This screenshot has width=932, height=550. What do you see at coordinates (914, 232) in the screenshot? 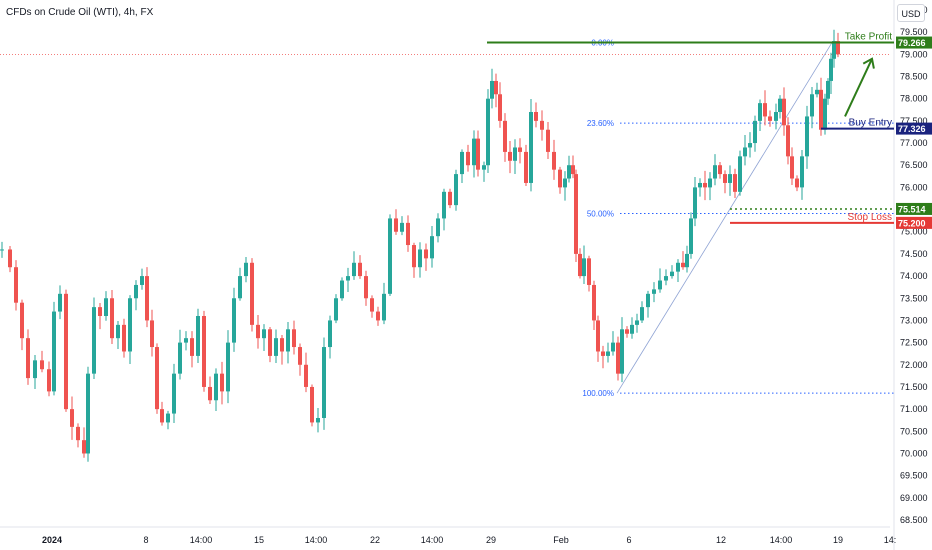
I see `y-tick-label: 75.000` at bounding box center [914, 232].